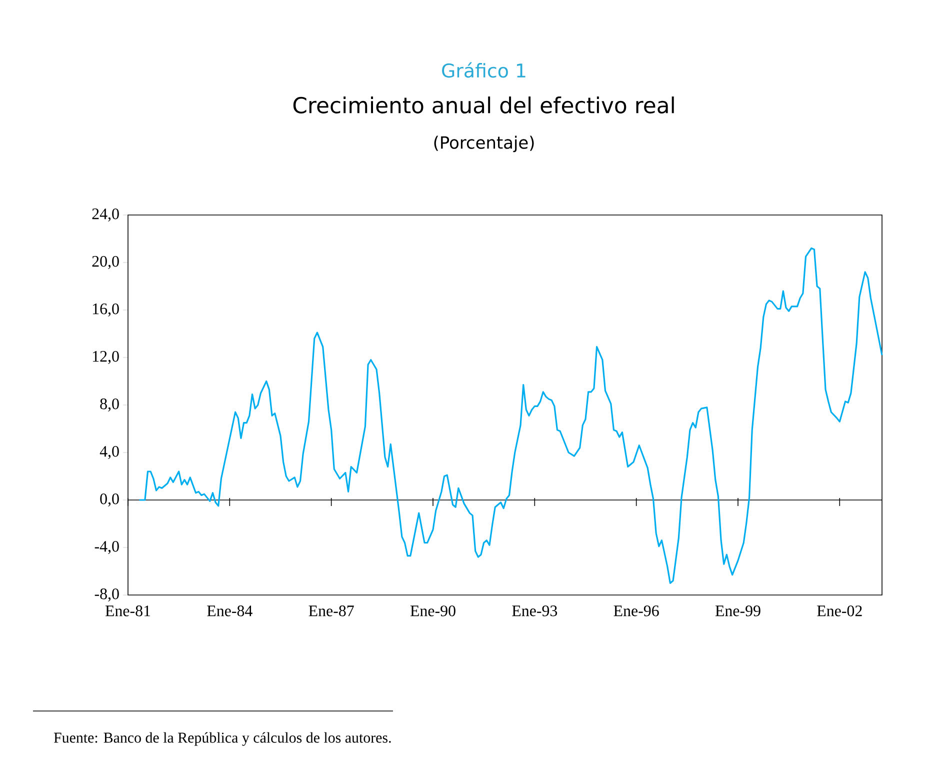  What do you see at coordinates (106, 595) in the screenshot?
I see `y-tick-label: -8,0` at bounding box center [106, 595].